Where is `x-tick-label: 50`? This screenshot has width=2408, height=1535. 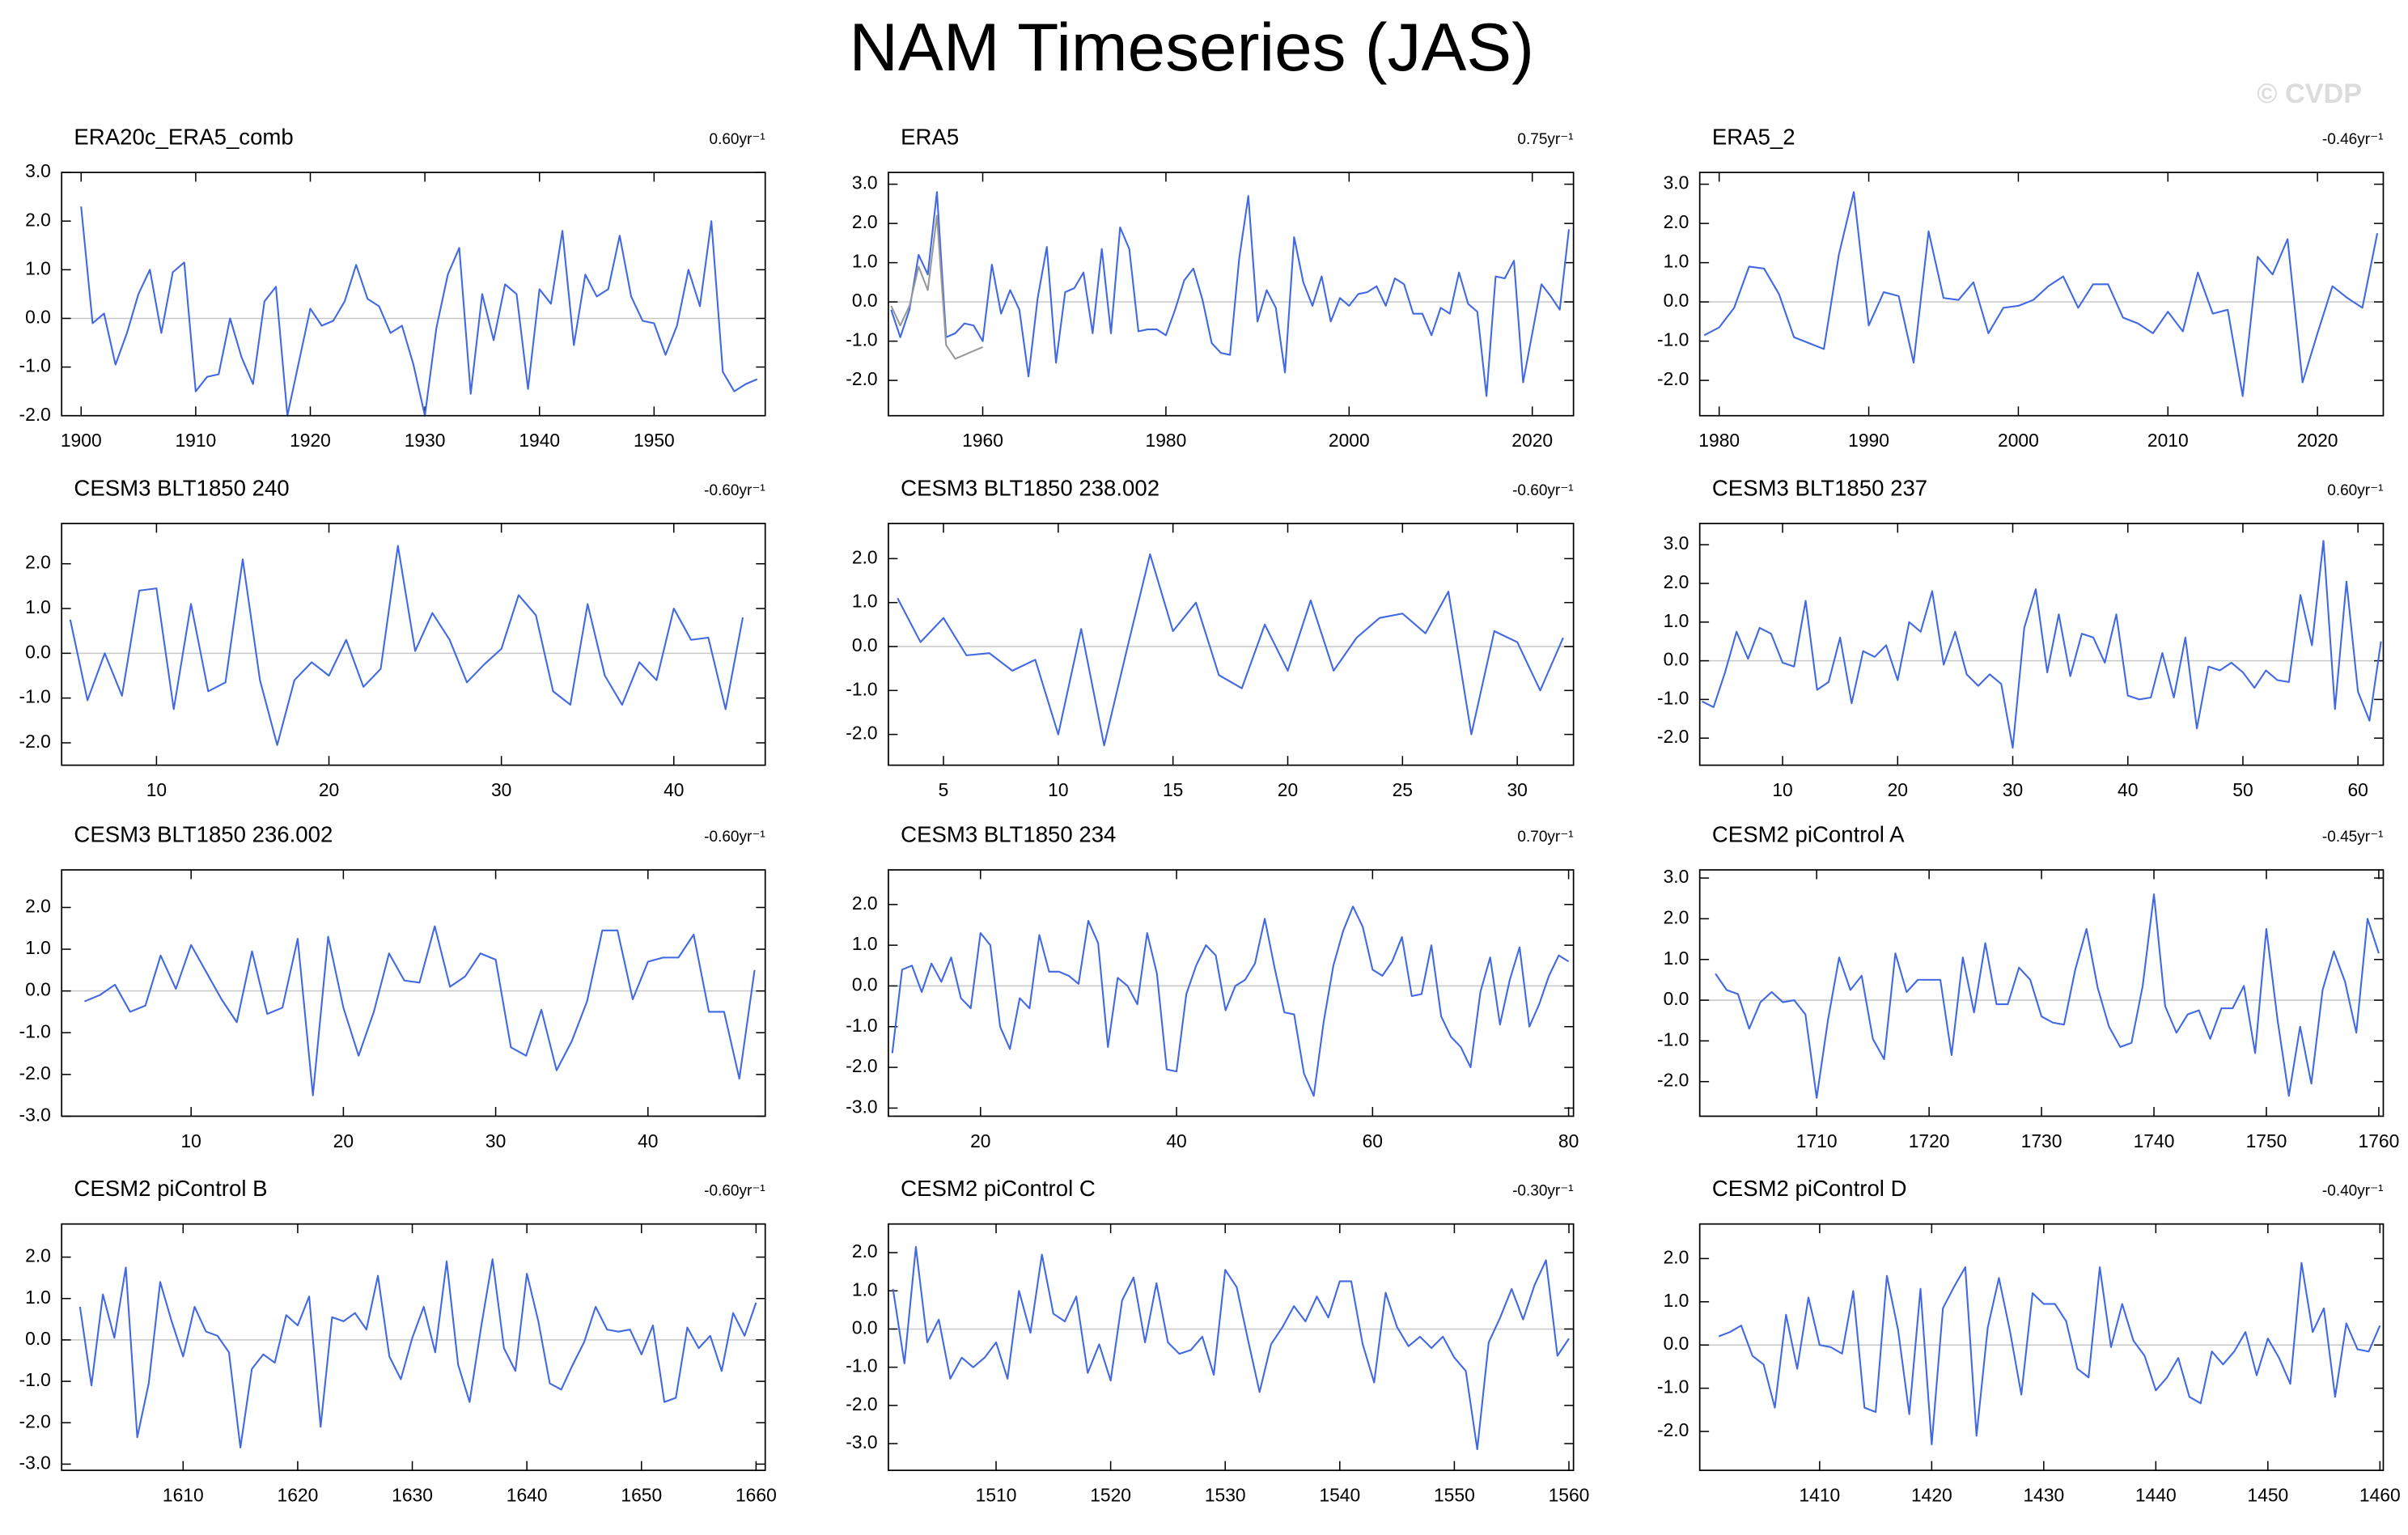 x-tick-label: 50 is located at coordinates (2242, 789).